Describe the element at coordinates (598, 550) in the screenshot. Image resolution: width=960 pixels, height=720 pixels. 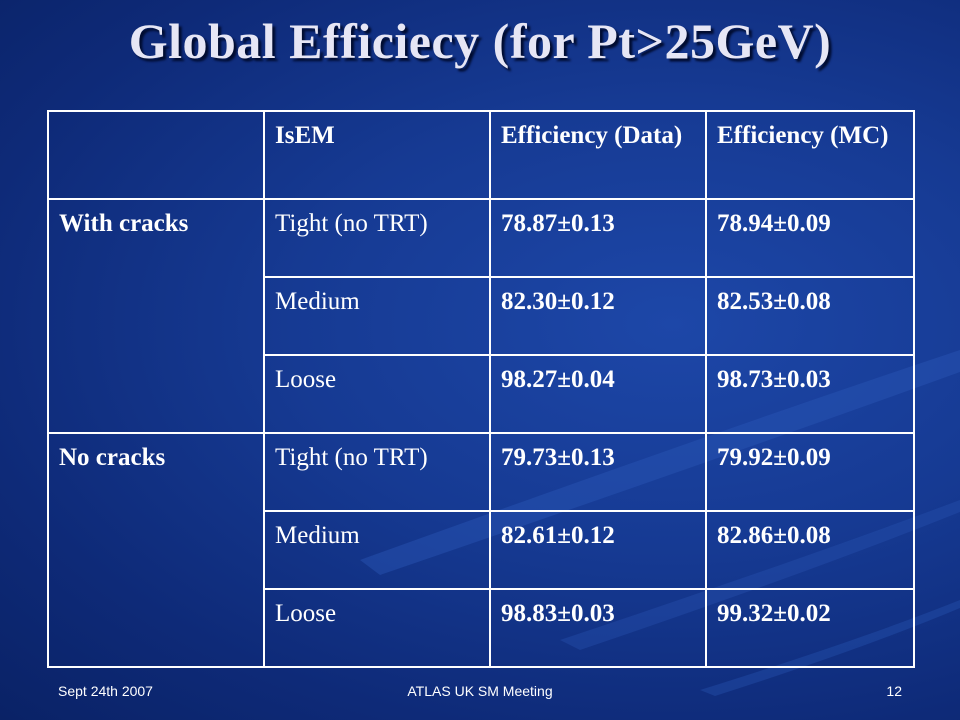
I see `efficiency-data-cell: 82.61±0.12` at that location.